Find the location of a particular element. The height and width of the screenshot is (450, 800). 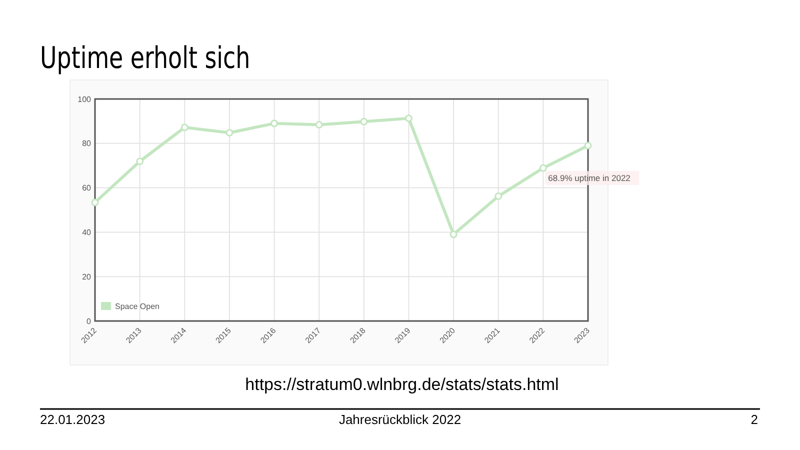

y-tick-label: 80 is located at coordinates (87, 143).